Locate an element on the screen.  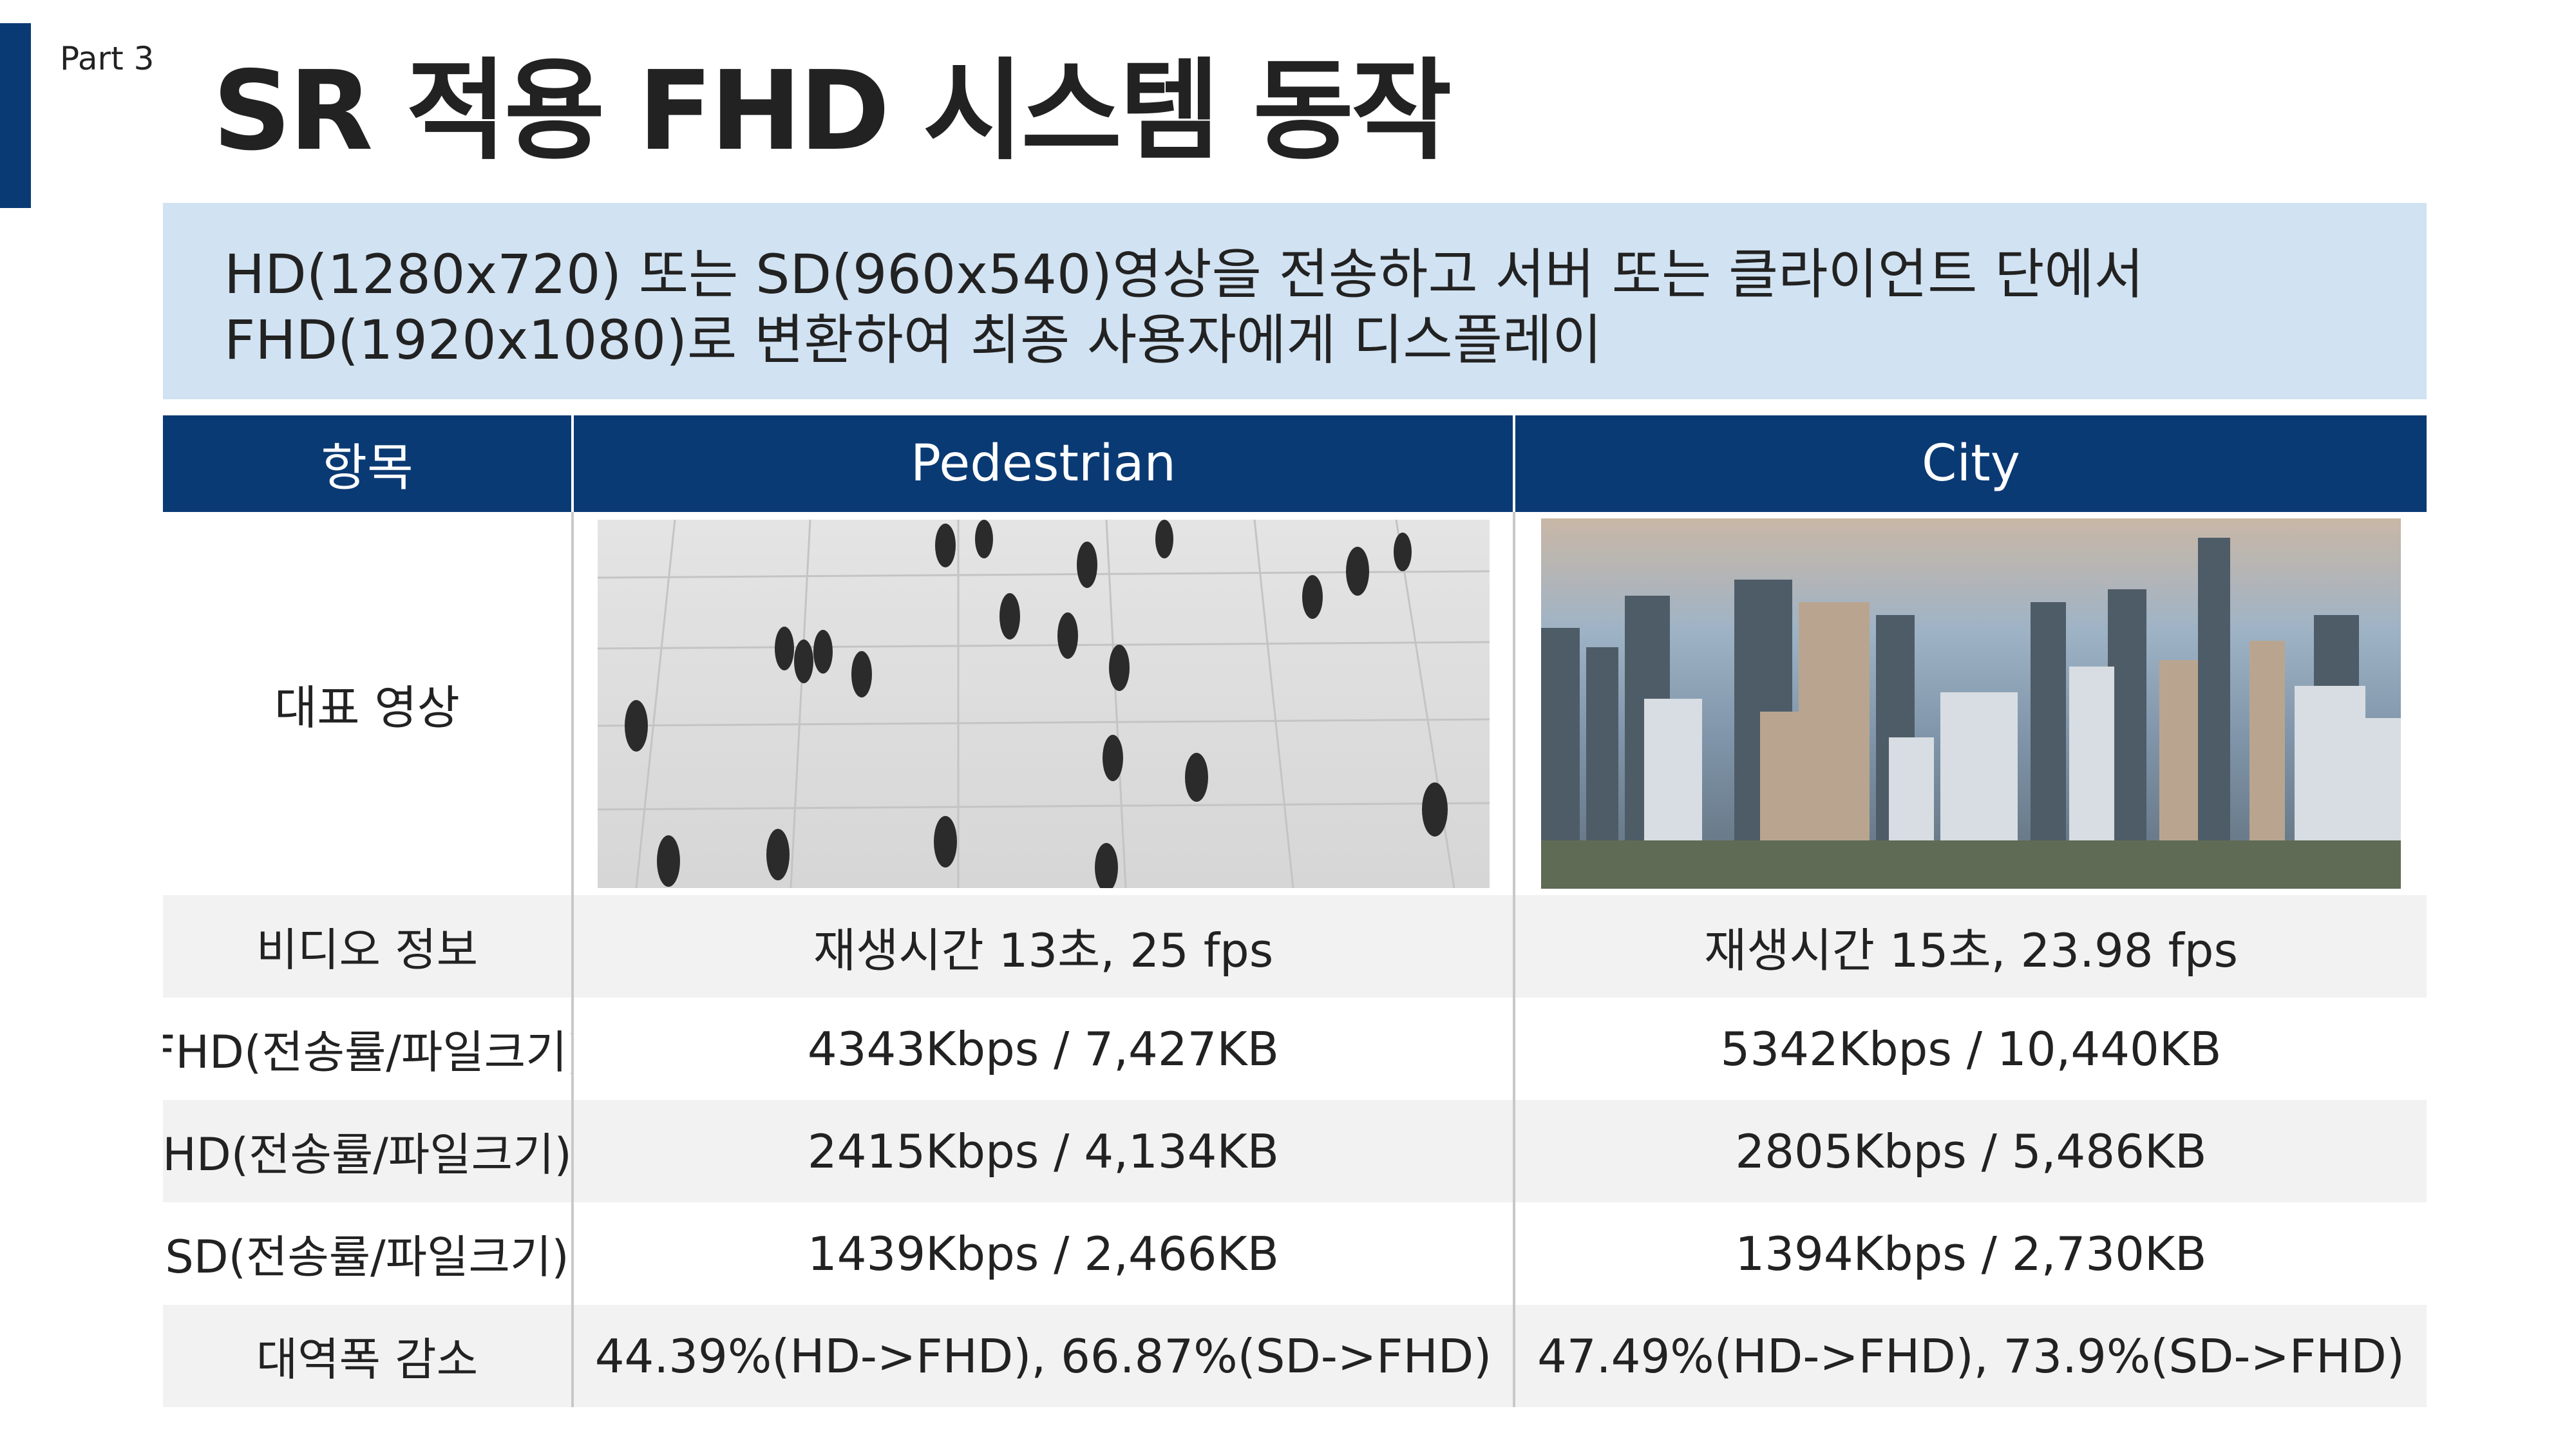
header-city: City is located at coordinates (1971, 464).